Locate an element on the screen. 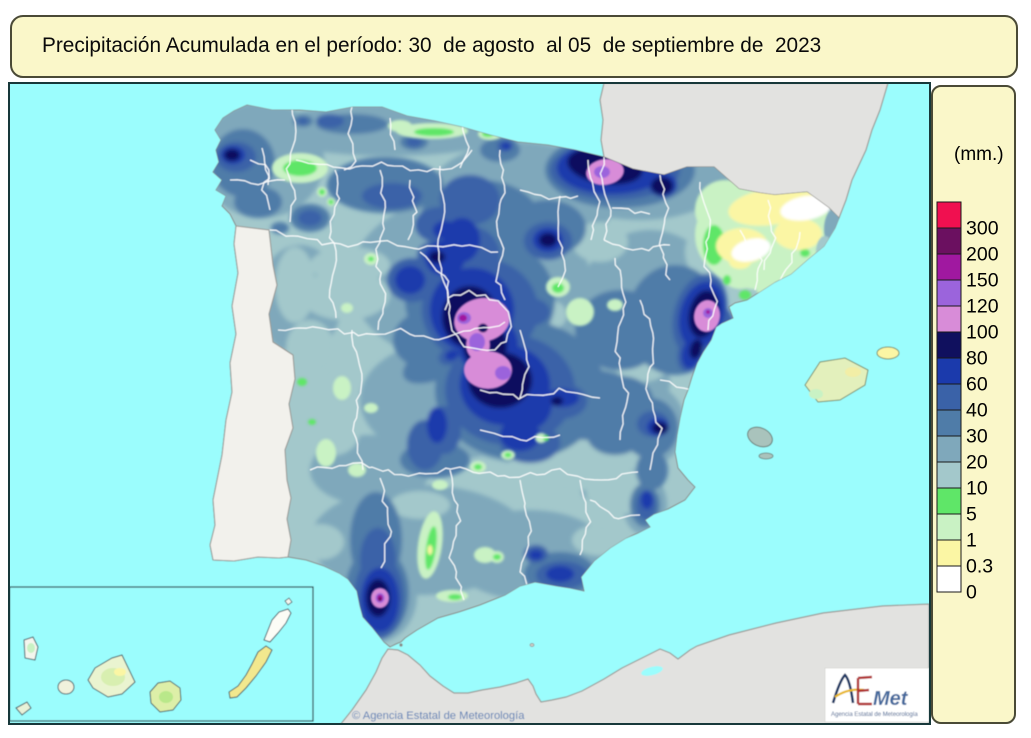 Image resolution: width=1031 pixels, height=738 pixels. svg-text: 100 is located at coordinates (982, 333).